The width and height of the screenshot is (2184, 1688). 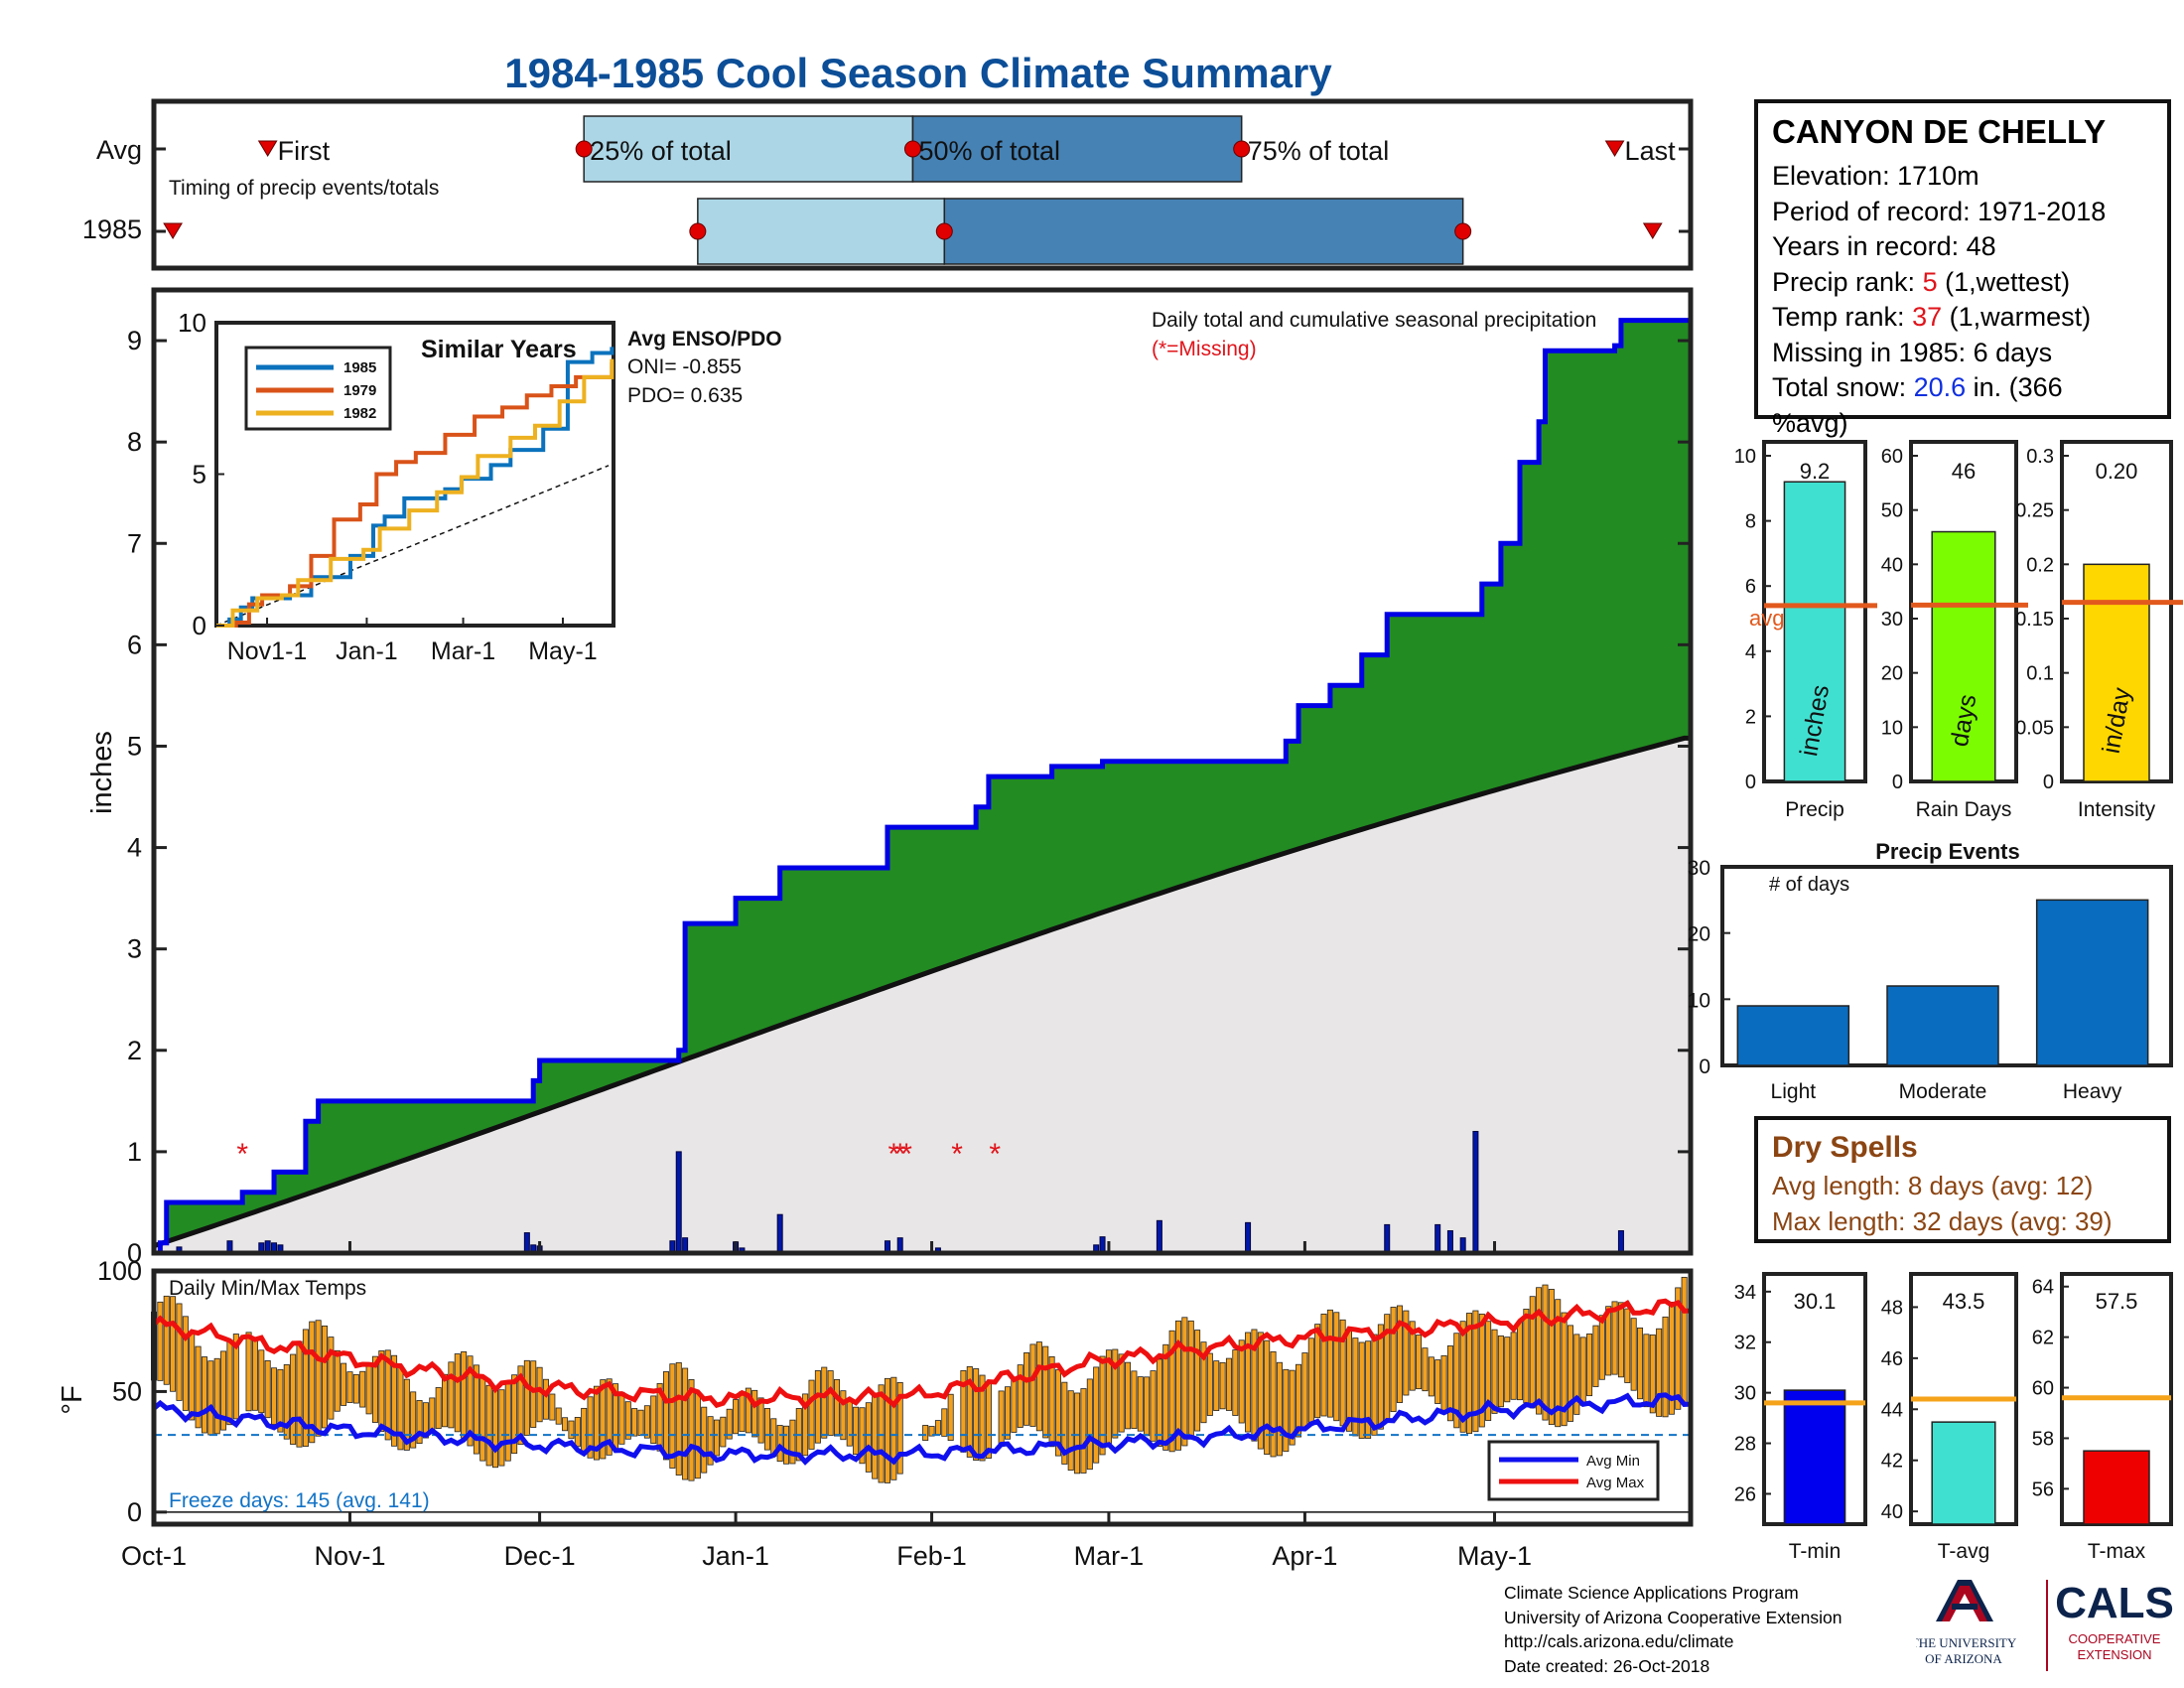 I want to click on station-years: Years in record: 48, so click(x=1884, y=246).